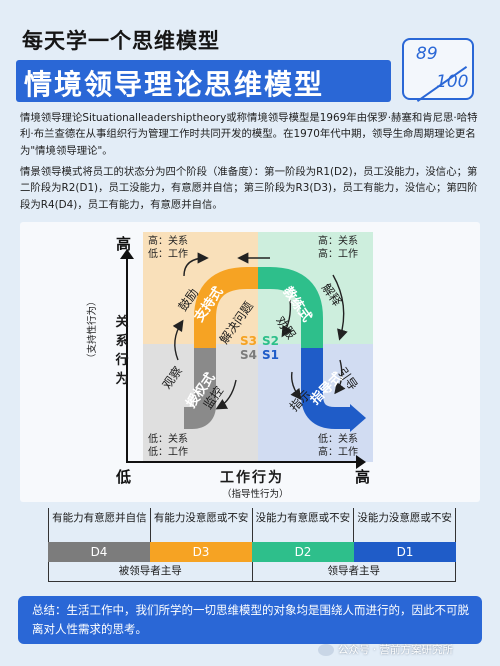 Image resolution: width=500 pixels, height=666 pixels. I want to click on readiness-desc-d4: 有能力有意愿并自信, so click(99, 525).